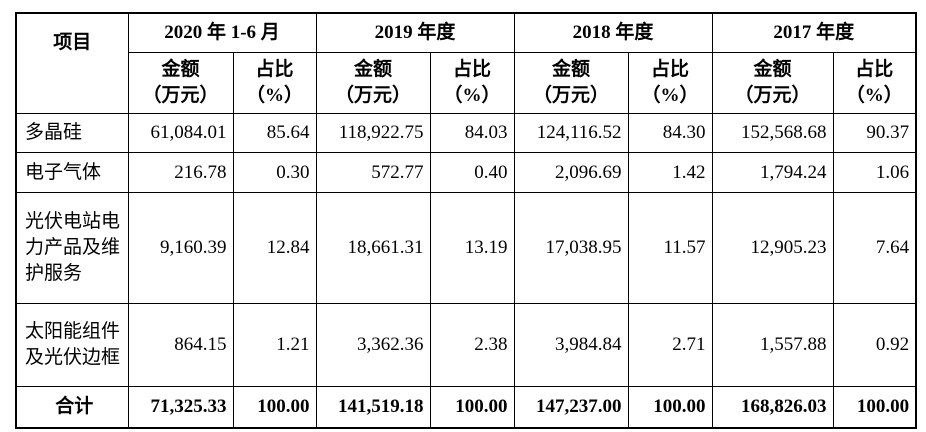 This screenshot has width=926, height=432. Describe the element at coordinates (72, 407) in the screenshot. I see `total-label: 合计` at that location.